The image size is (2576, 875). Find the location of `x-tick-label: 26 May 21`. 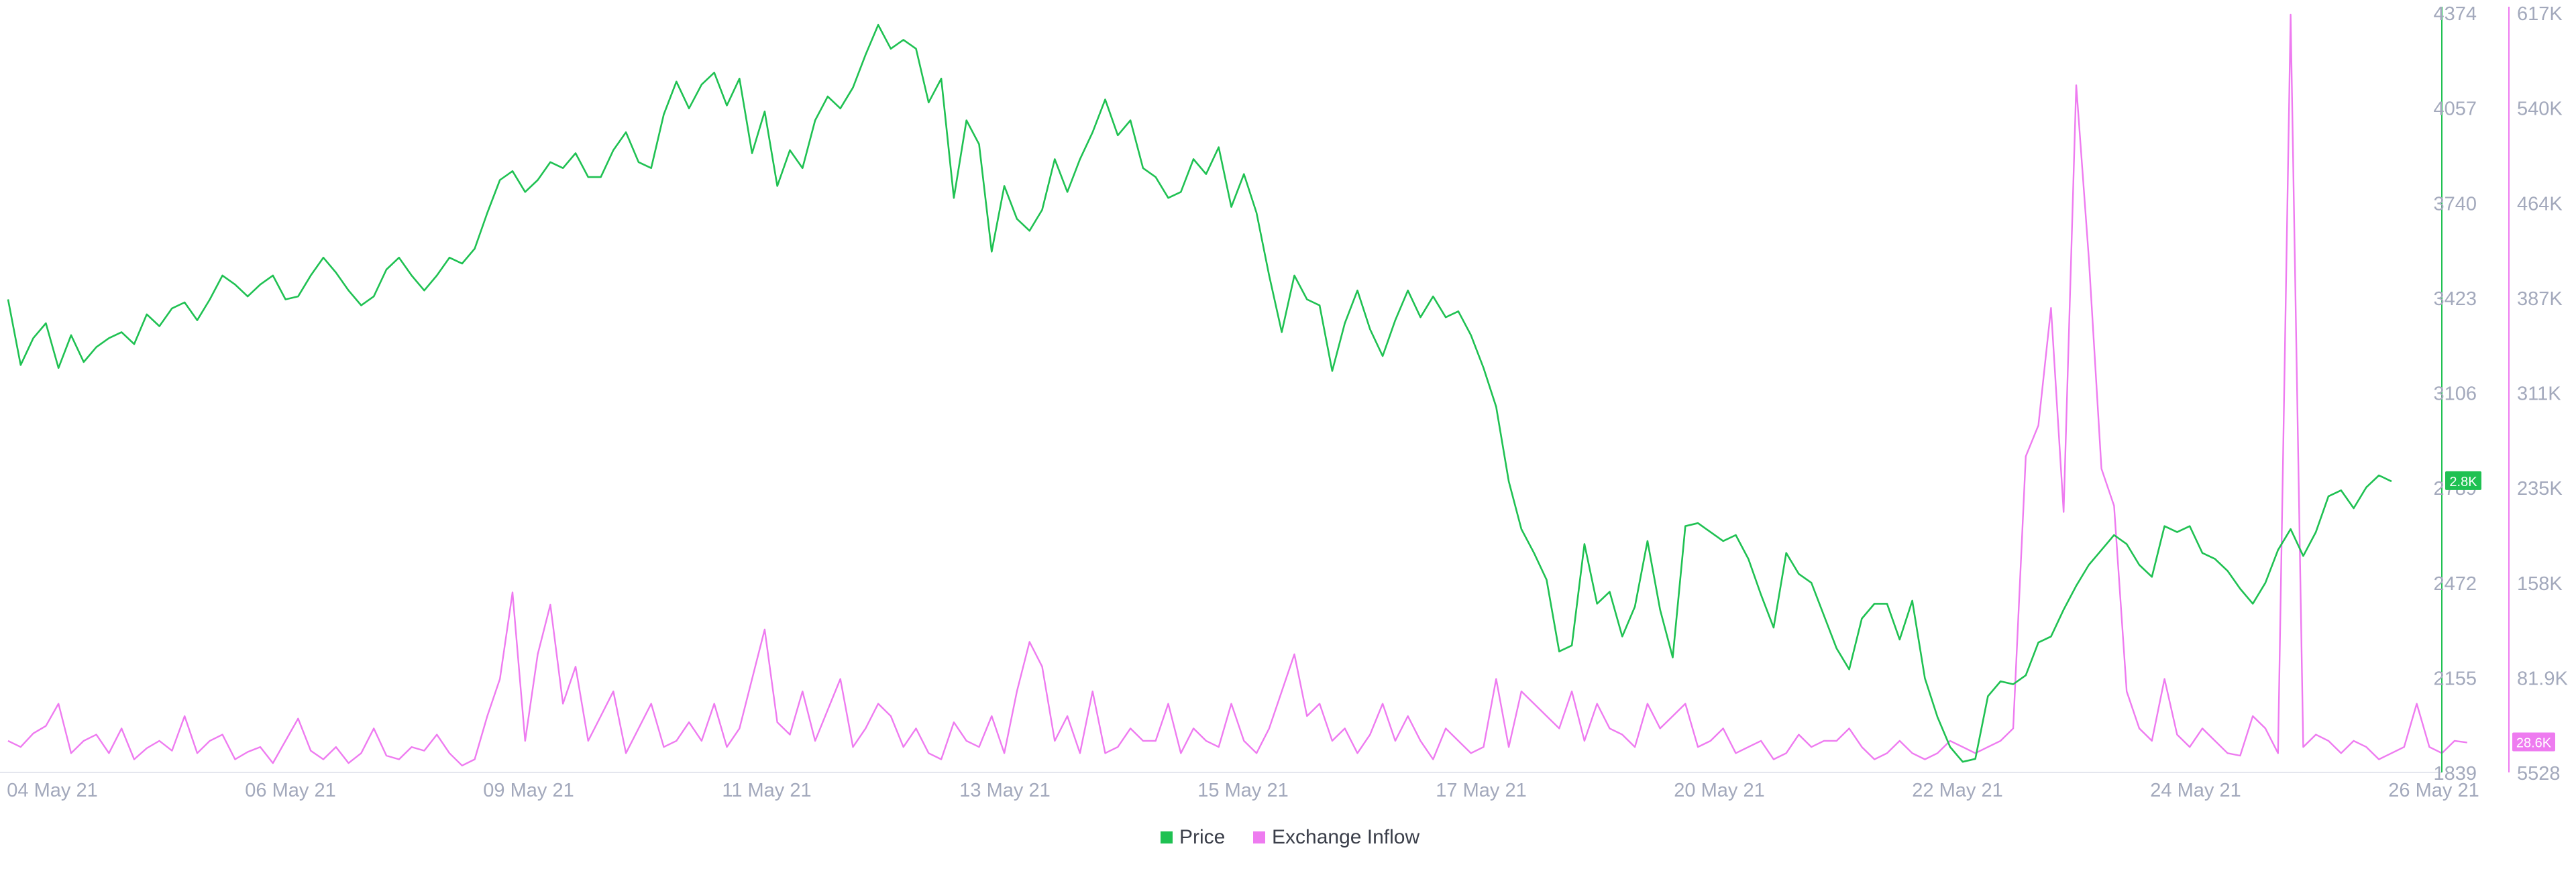

x-tick-label: 26 May 21 is located at coordinates (2433, 790).